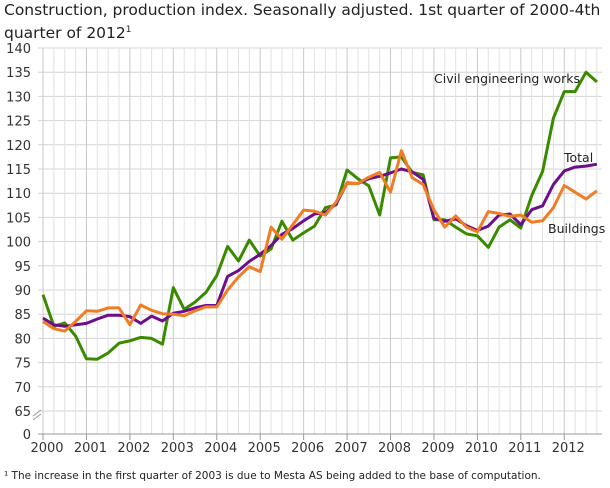 This screenshot has width=610, height=488. What do you see at coordinates (22, 291) in the screenshot?
I see `y-tick-label: 90` at bounding box center [22, 291].